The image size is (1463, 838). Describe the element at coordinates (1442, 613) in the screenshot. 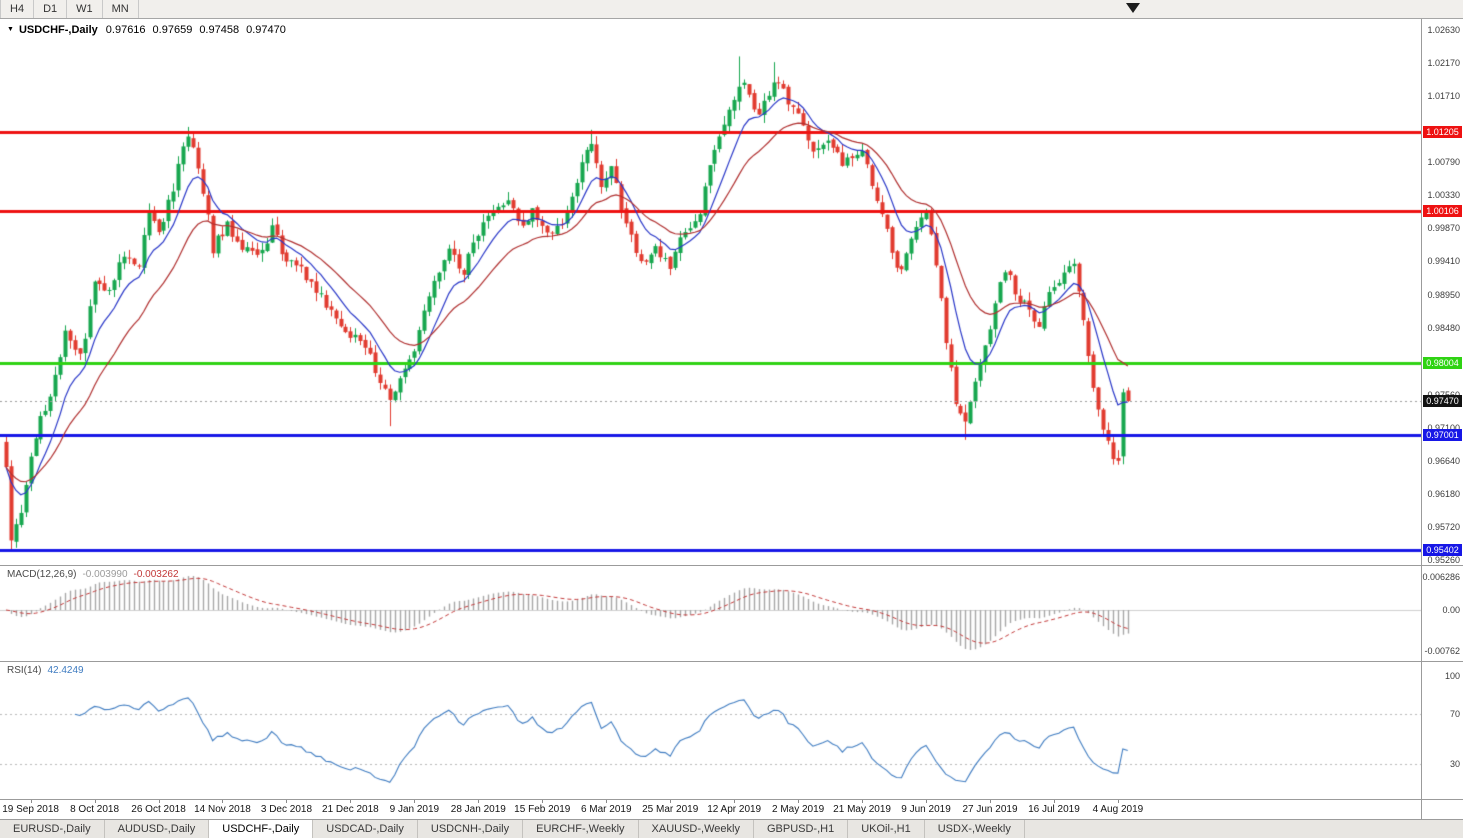

I see `macd-axis: 0.006286 0.00 -0.00762` at that location.